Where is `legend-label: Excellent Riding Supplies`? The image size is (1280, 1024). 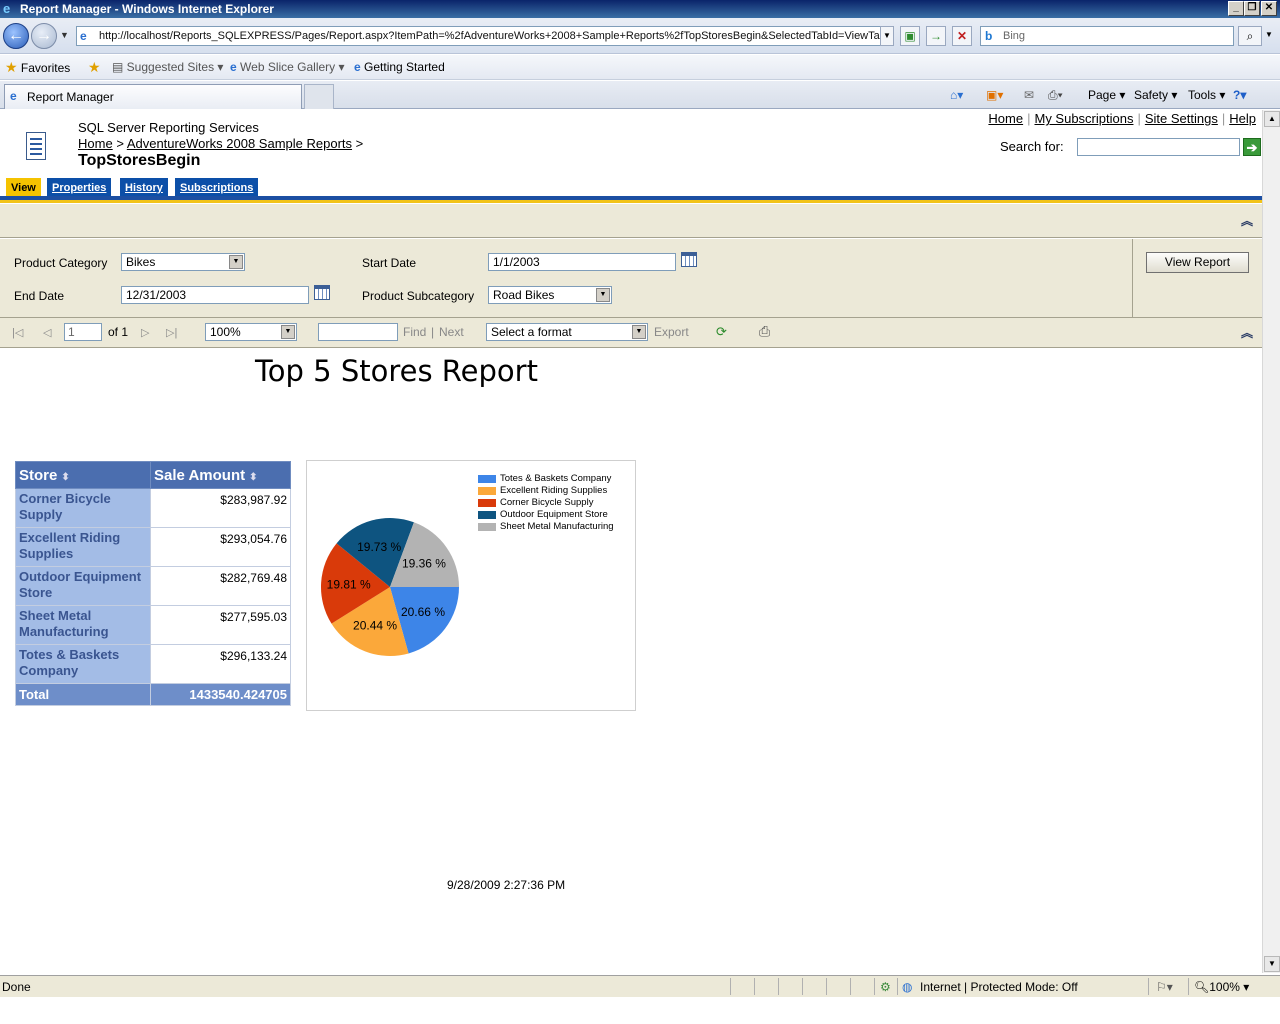
legend-label: Excellent Riding Supplies is located at coordinates (554, 490).